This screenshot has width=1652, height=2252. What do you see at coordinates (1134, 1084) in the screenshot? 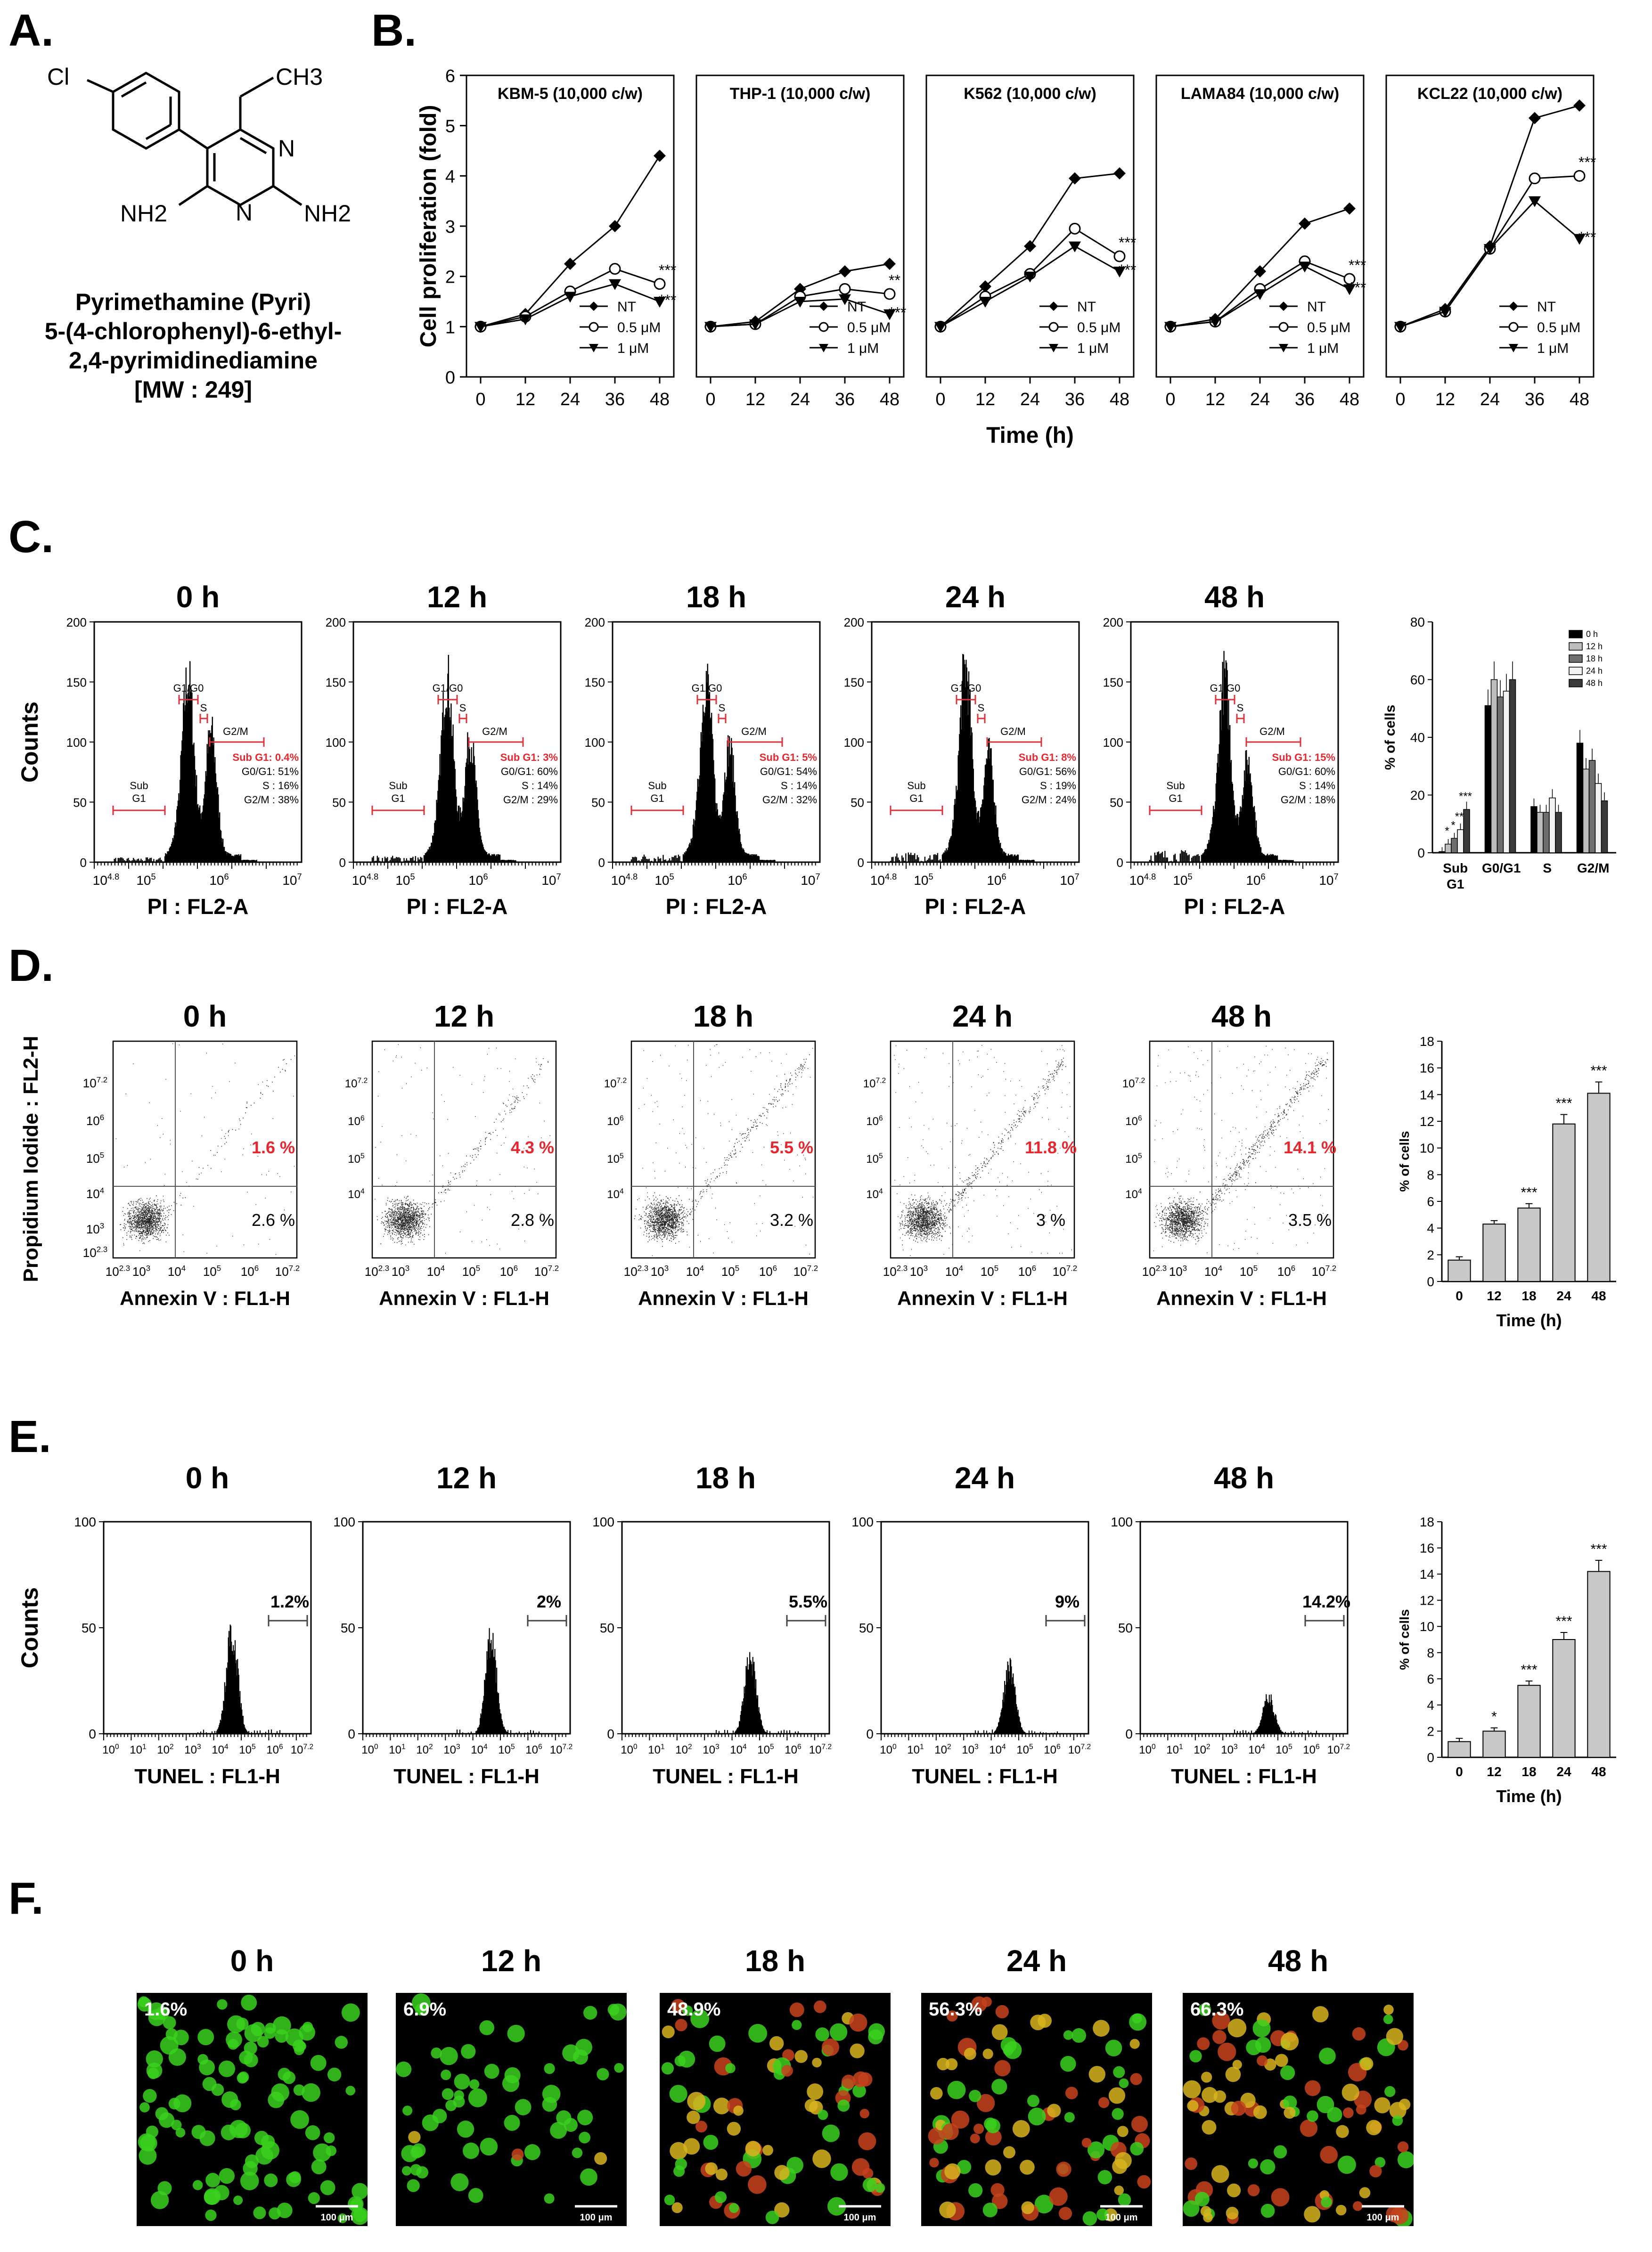
I see `y-tick-label: 107.2` at bounding box center [1134, 1084].